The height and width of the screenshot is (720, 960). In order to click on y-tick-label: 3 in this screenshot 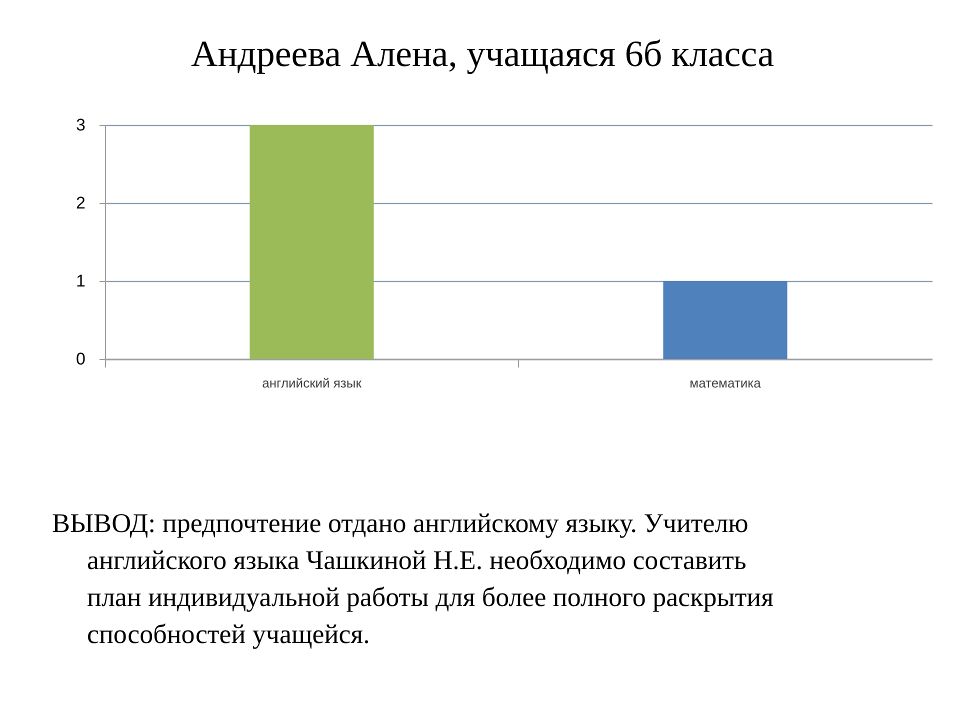, I will do `click(81, 125)`.